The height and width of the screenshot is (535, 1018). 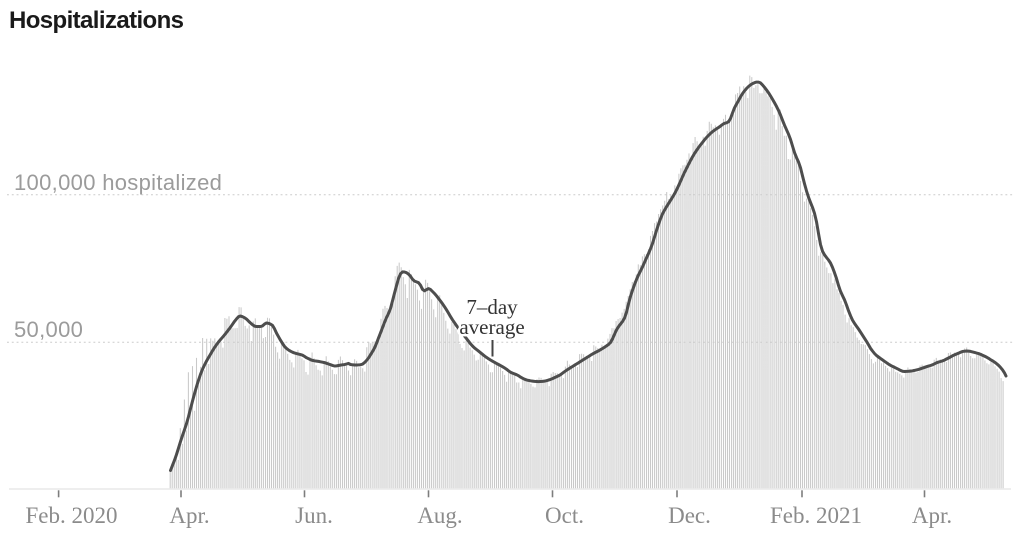 What do you see at coordinates (118, 182) in the screenshot?
I see `svg-text: 100,000 hospitalized` at bounding box center [118, 182].